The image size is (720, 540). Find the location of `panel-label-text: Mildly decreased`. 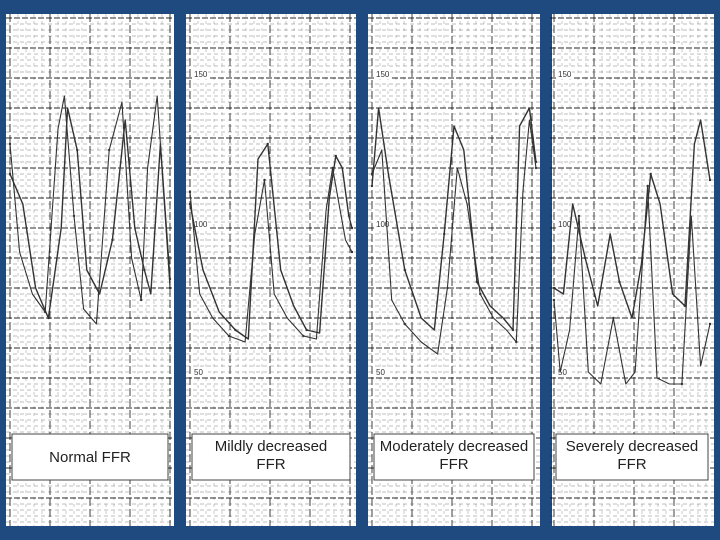

panel-label-text: Mildly decreased is located at coordinates (271, 446).